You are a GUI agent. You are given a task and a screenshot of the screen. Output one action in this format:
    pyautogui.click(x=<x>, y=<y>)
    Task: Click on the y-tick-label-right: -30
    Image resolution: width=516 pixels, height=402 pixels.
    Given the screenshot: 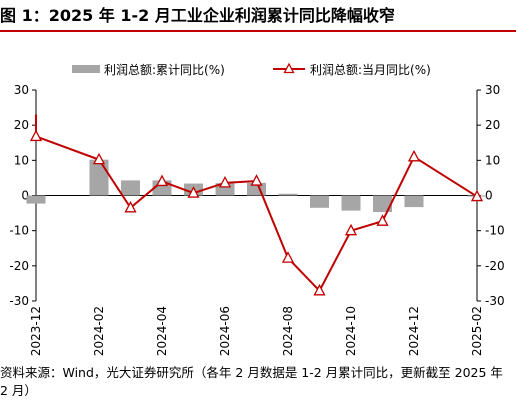 What is the action you would take?
    pyautogui.click(x=495, y=301)
    